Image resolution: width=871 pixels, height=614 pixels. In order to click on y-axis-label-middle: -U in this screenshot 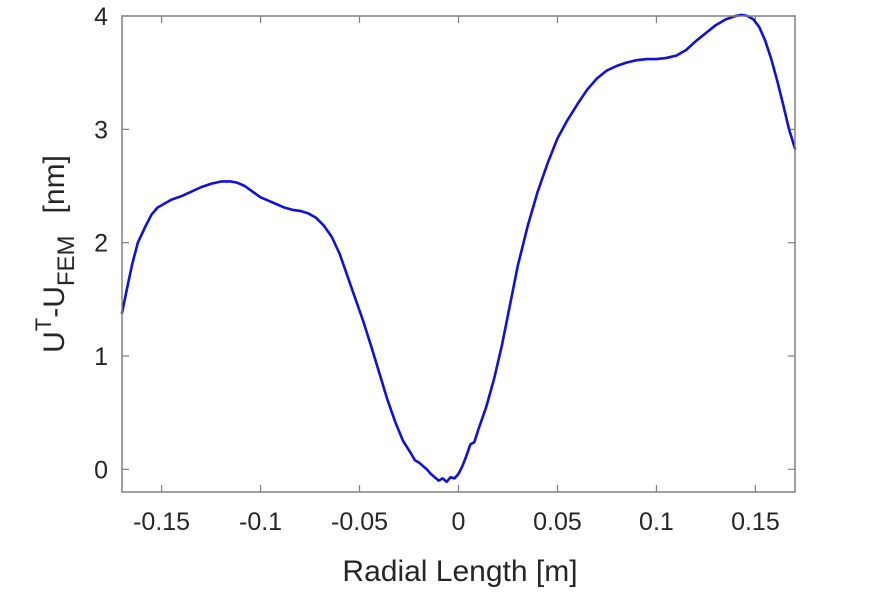, I will do `click(54, 302)`.